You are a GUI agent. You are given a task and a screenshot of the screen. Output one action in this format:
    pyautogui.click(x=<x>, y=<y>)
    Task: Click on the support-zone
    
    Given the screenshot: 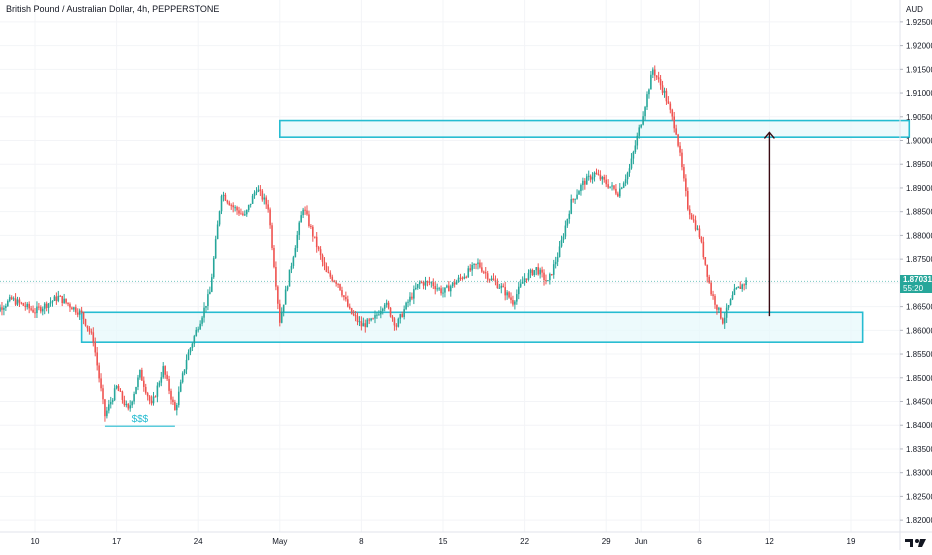 What is the action you would take?
    pyautogui.click(x=472, y=327)
    